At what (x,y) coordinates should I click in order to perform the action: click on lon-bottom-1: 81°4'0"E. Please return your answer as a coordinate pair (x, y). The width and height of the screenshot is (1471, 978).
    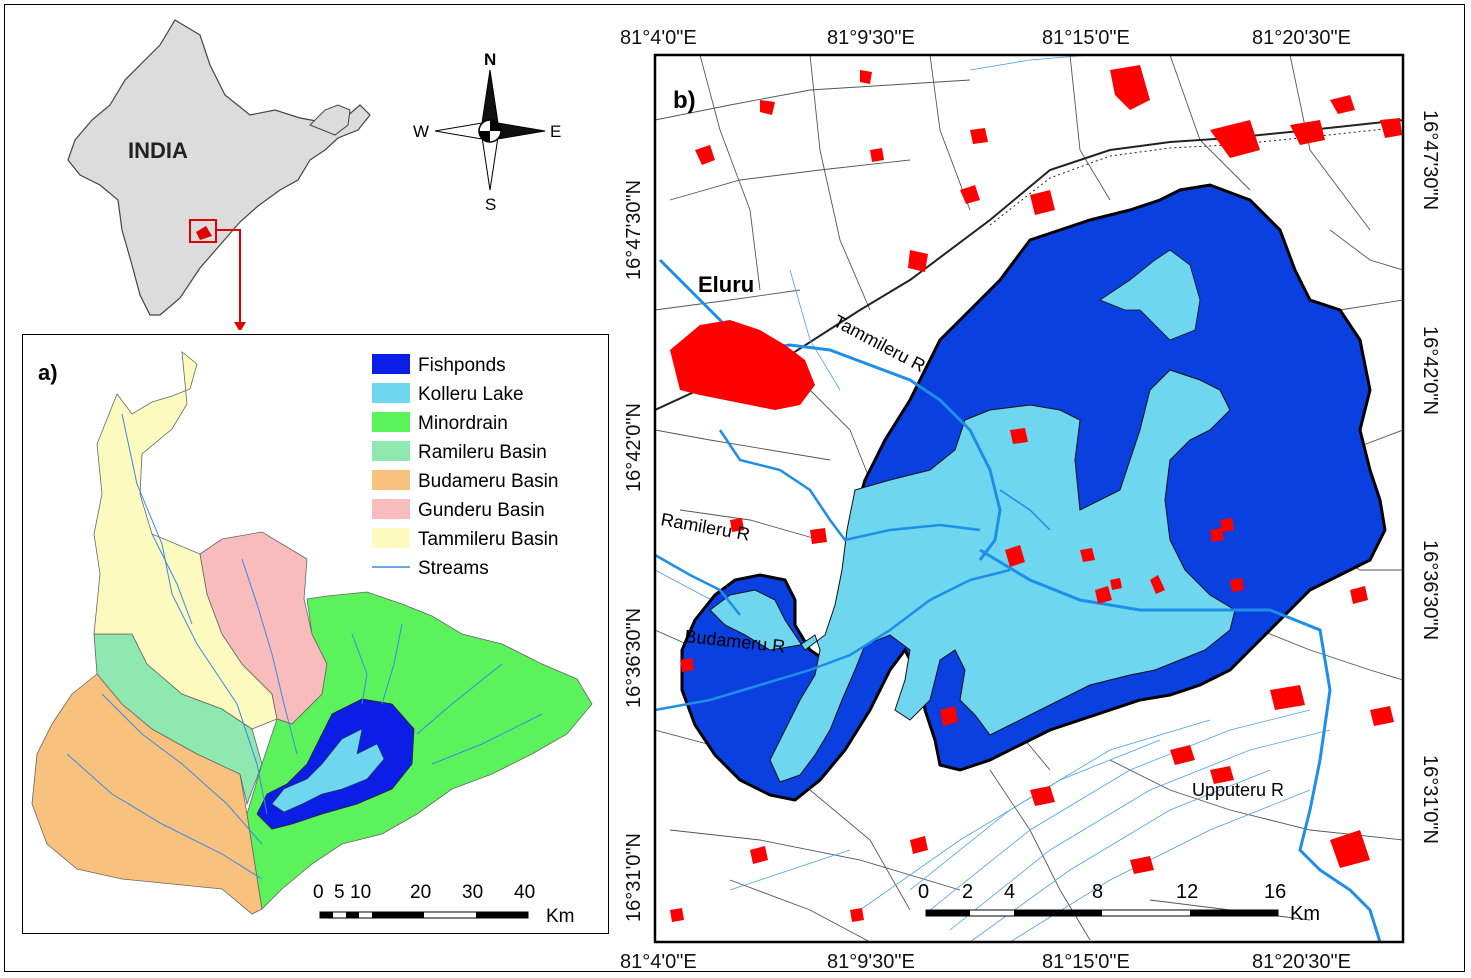
    Looking at the image, I should click on (658, 962).